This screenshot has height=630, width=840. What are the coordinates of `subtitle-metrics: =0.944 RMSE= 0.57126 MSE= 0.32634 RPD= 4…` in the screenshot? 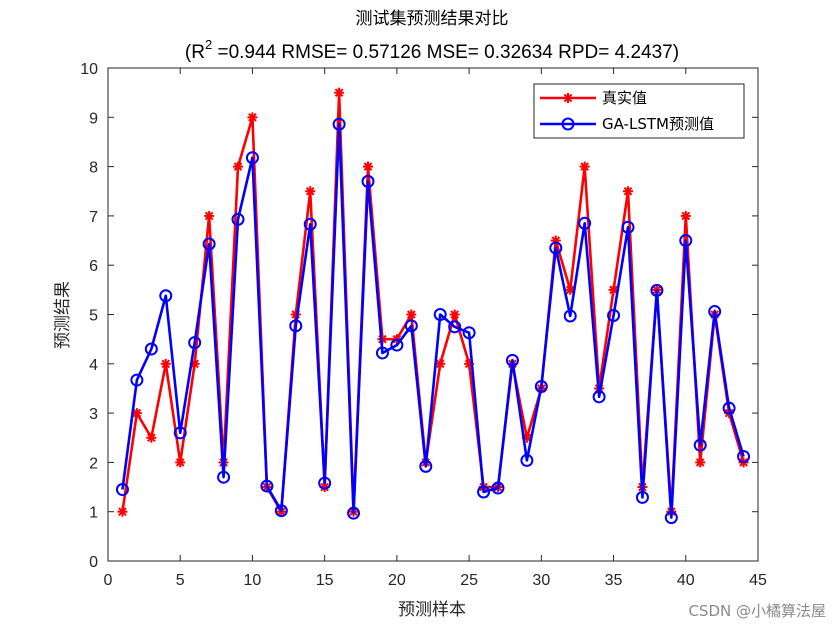 It's located at (445, 52).